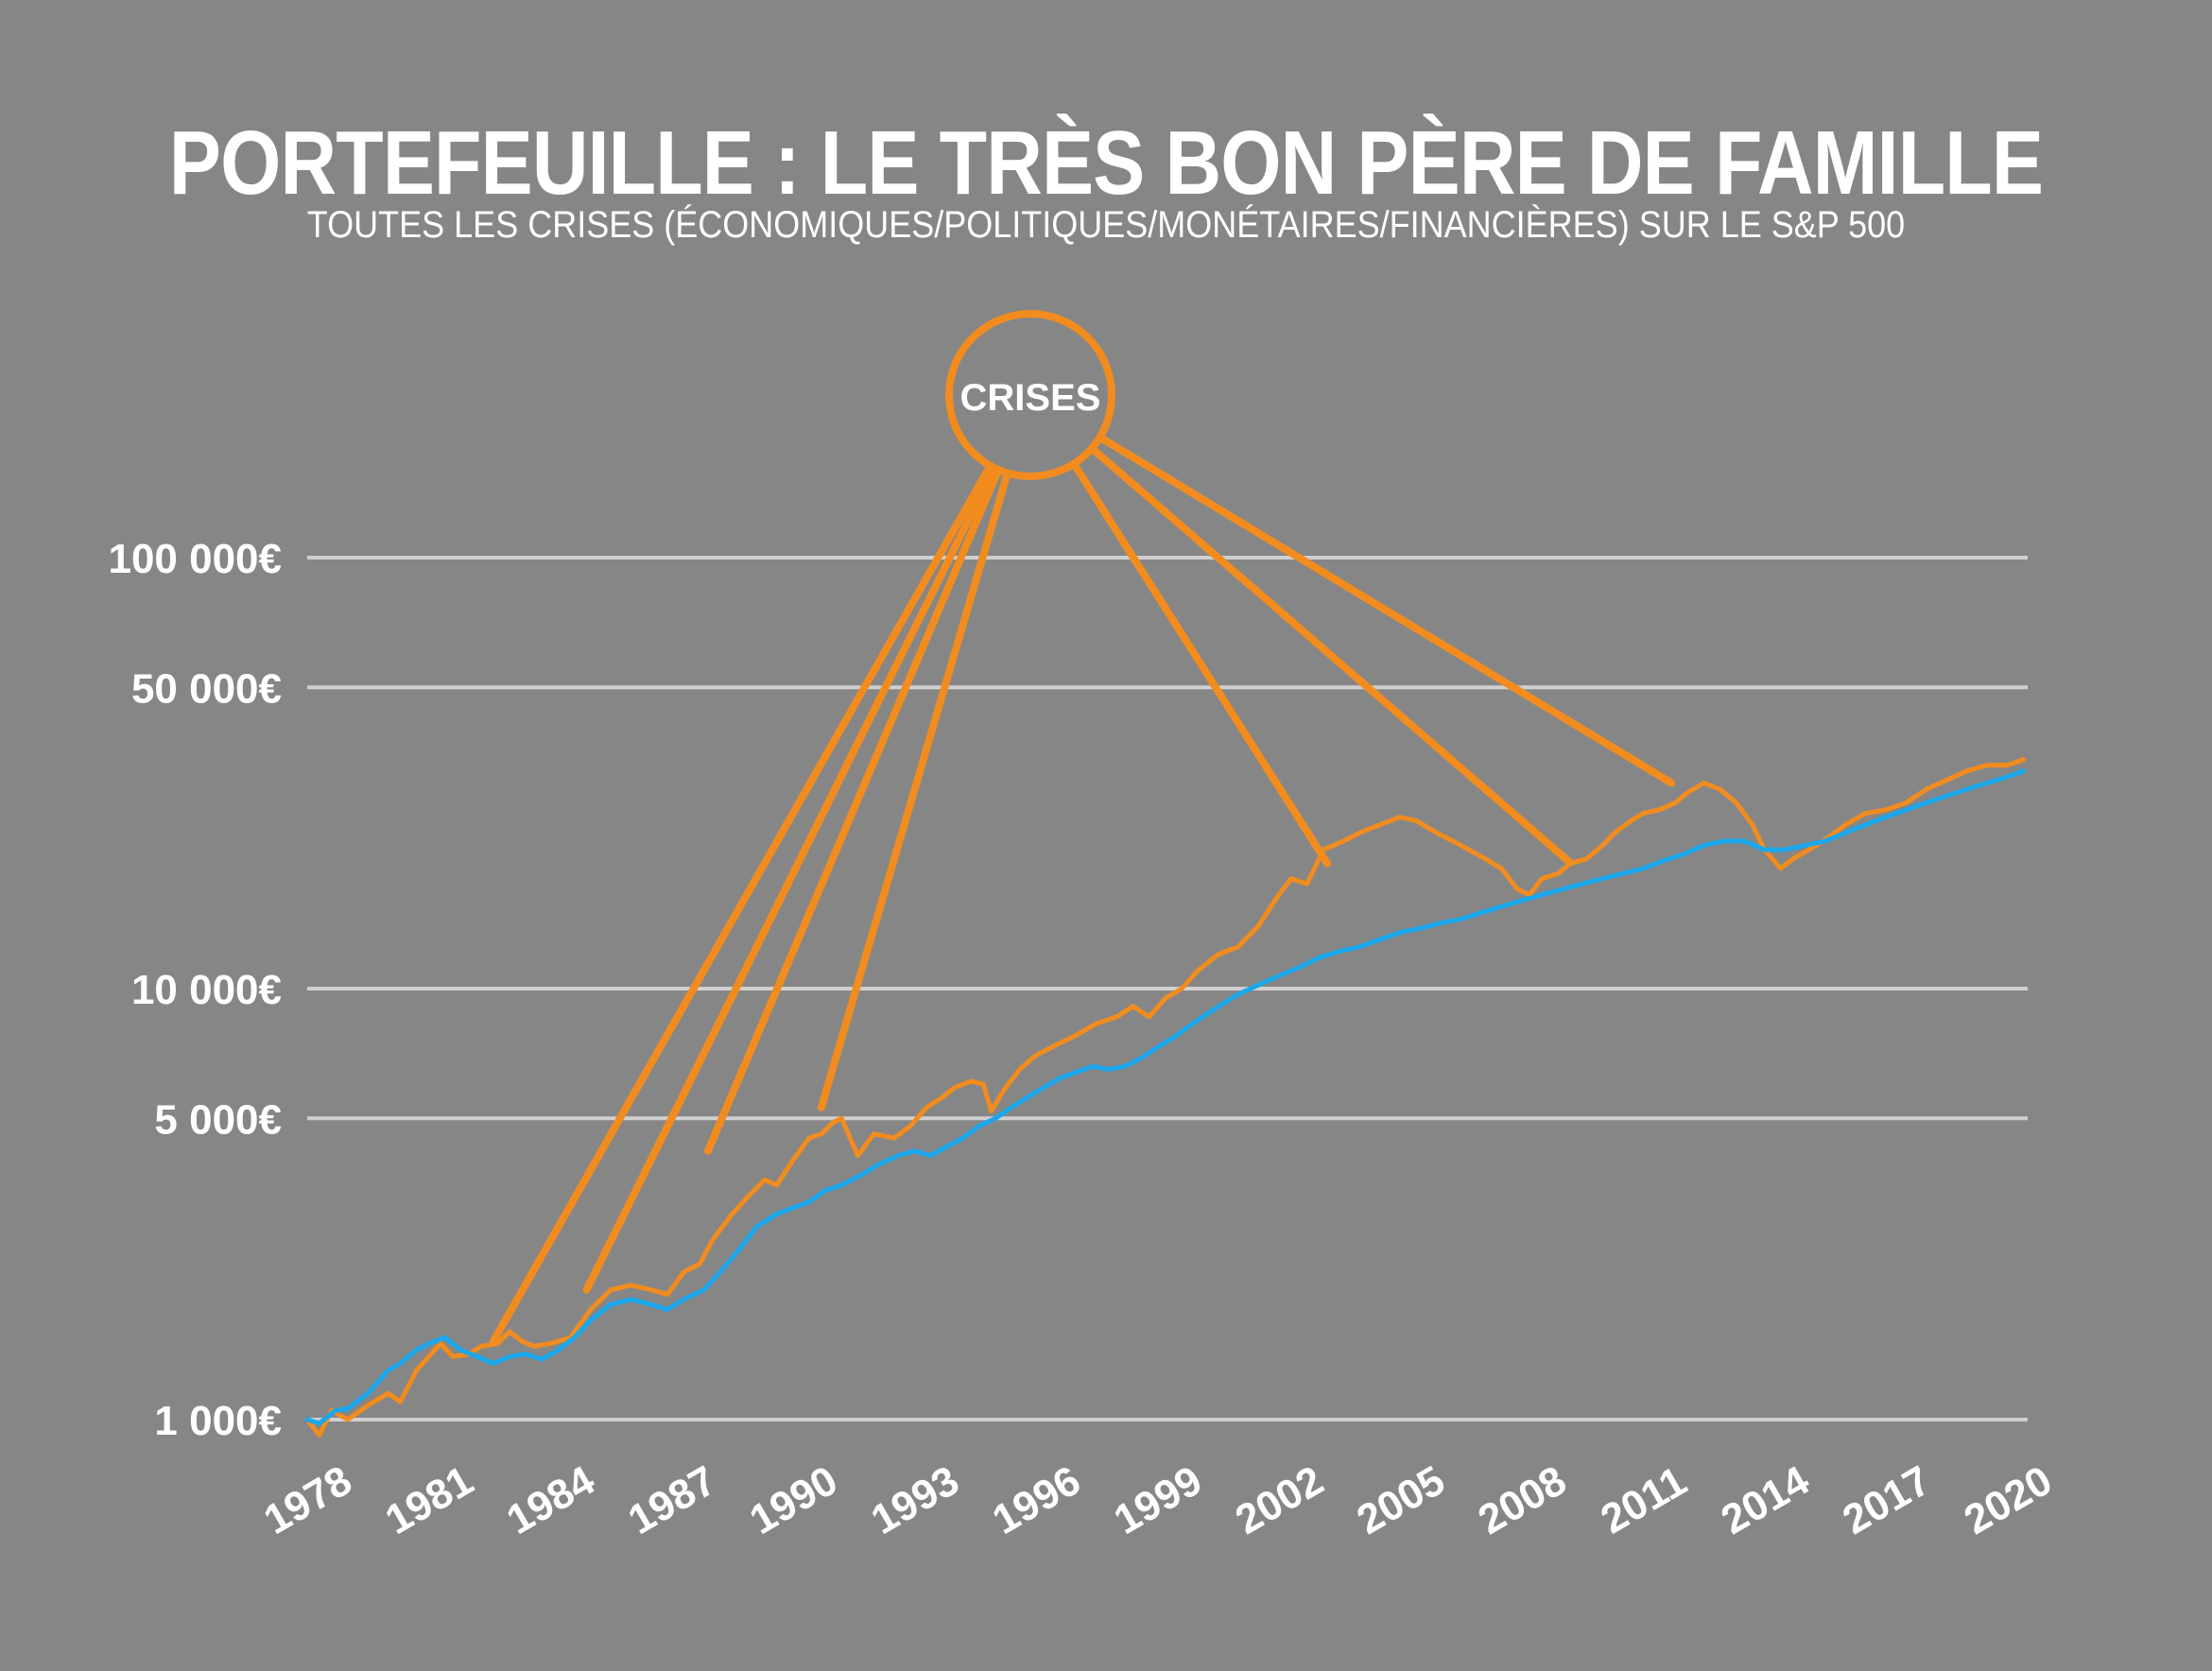 Image resolution: width=2212 pixels, height=1671 pixels. I want to click on y-tick-label: 1 000€, so click(218, 1421).